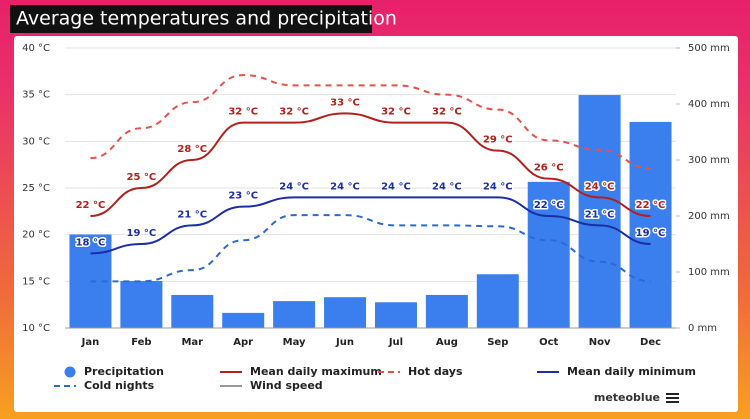 This screenshot has height=419, width=750. I want to click on data-label: 23 °C, so click(243, 196).